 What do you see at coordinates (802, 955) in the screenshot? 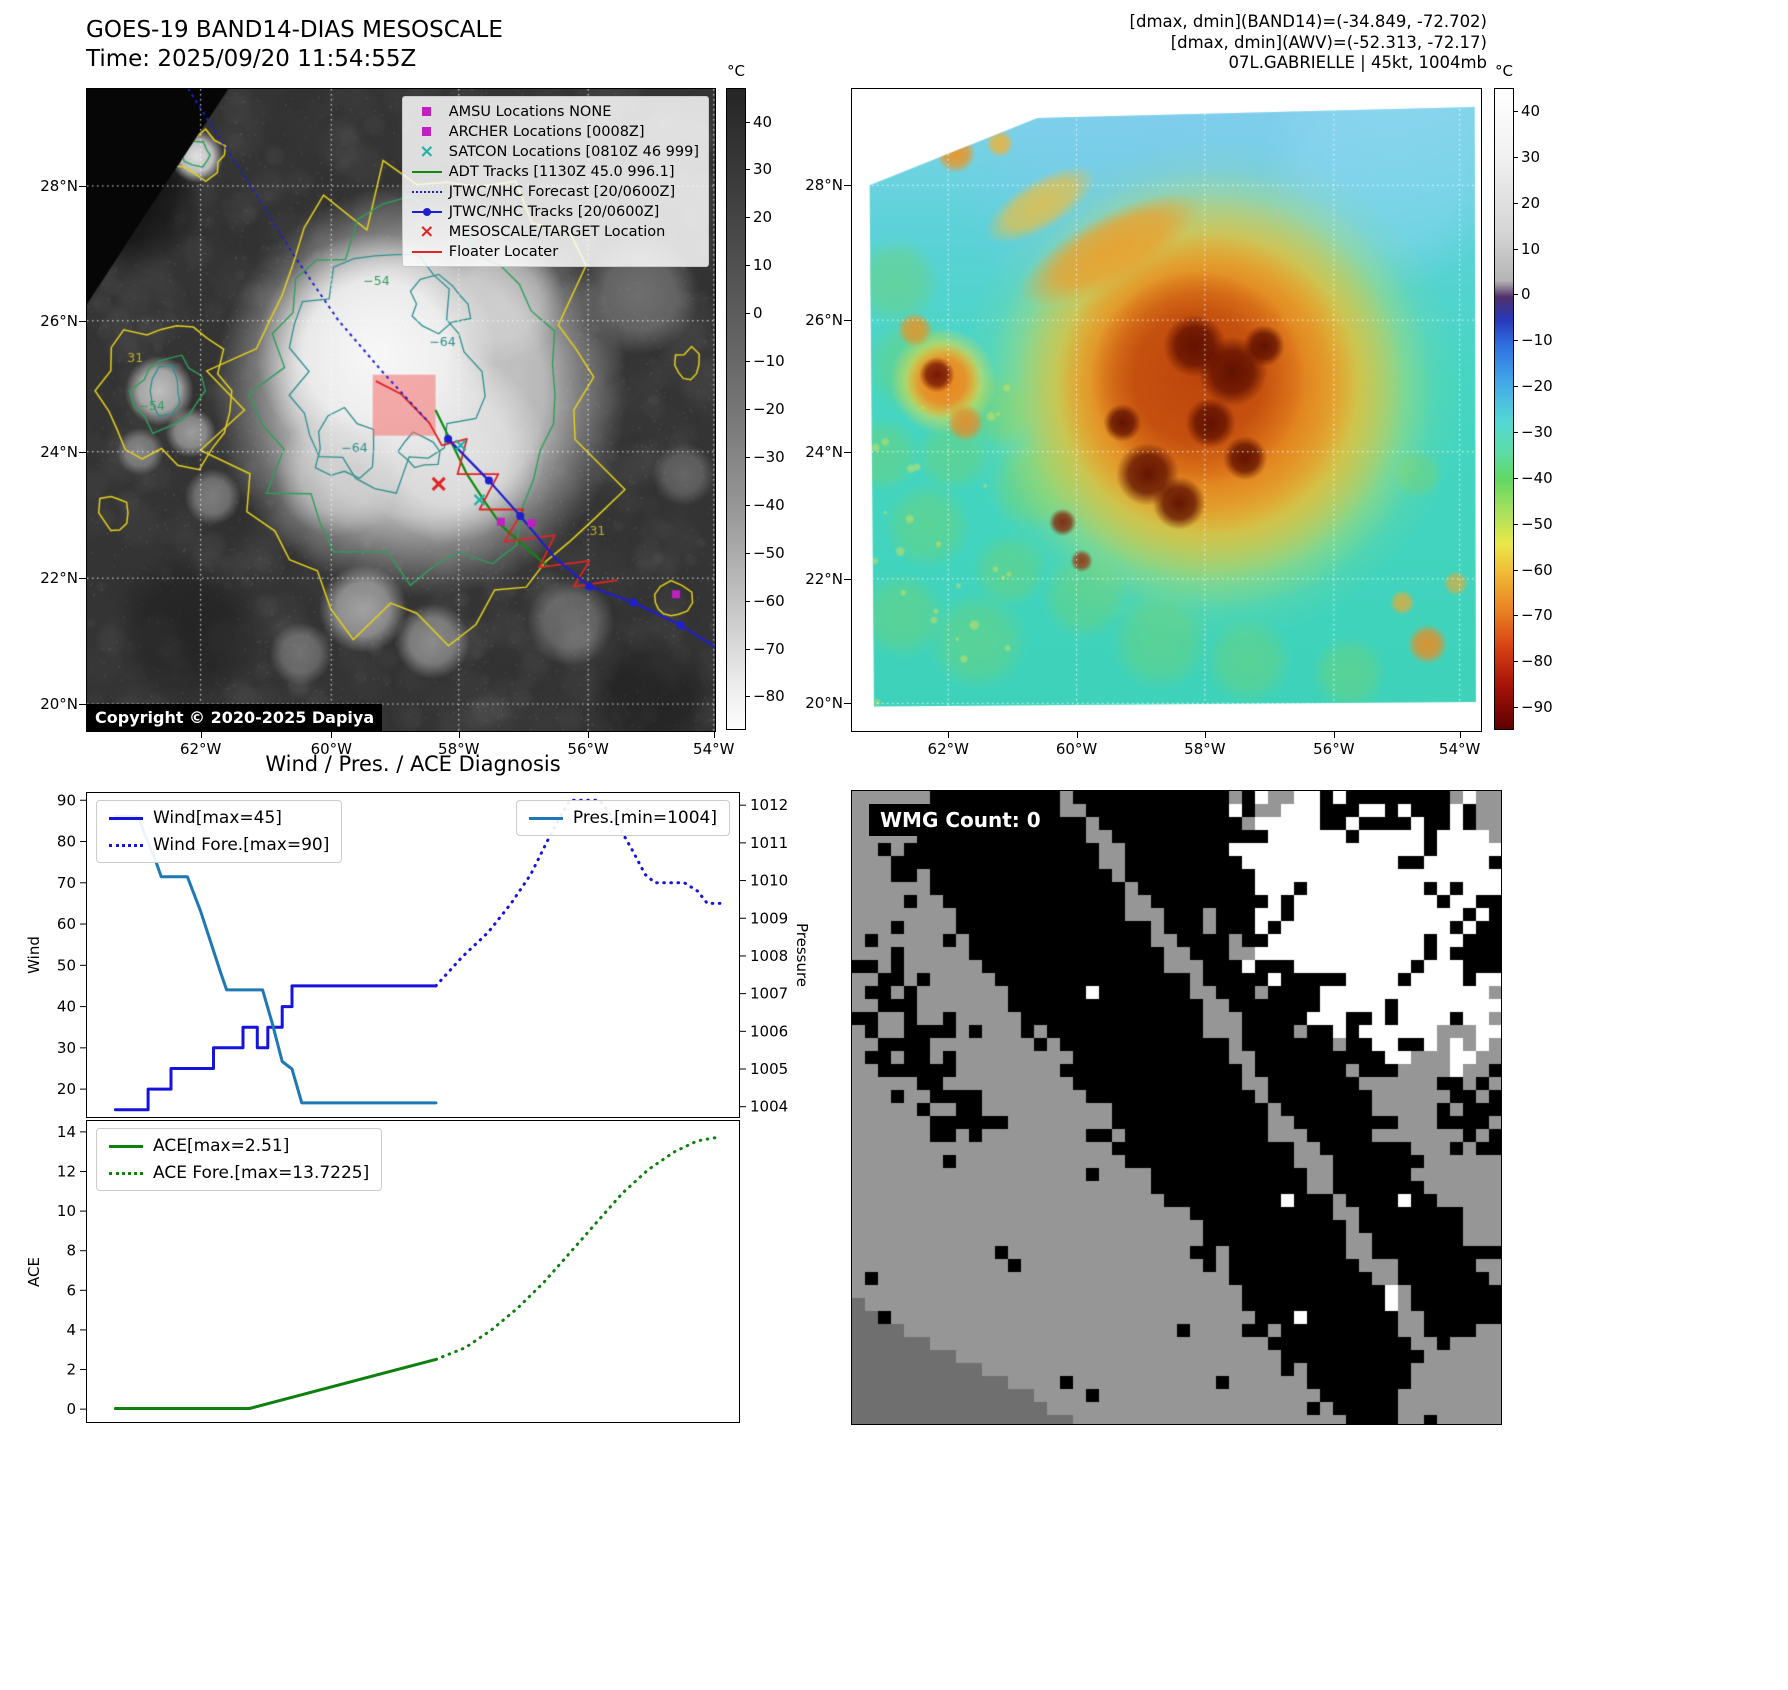
I see `pressure-axis-label: Pressure` at bounding box center [802, 955].